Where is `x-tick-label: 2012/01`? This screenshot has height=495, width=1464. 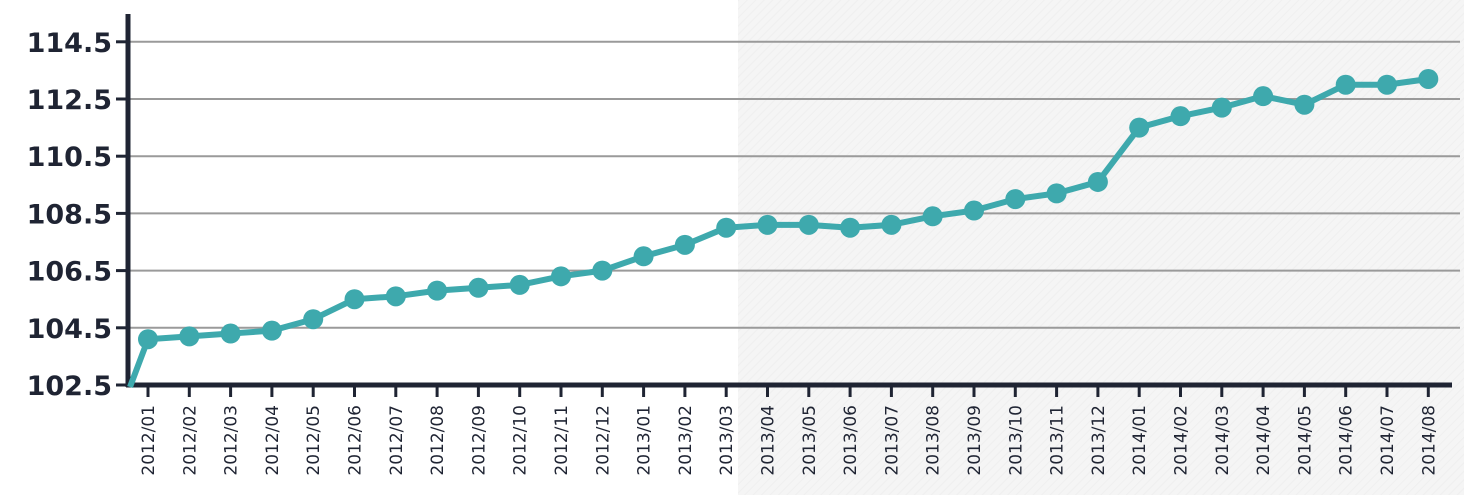 x-tick-label: 2012/01 is located at coordinates (149, 440).